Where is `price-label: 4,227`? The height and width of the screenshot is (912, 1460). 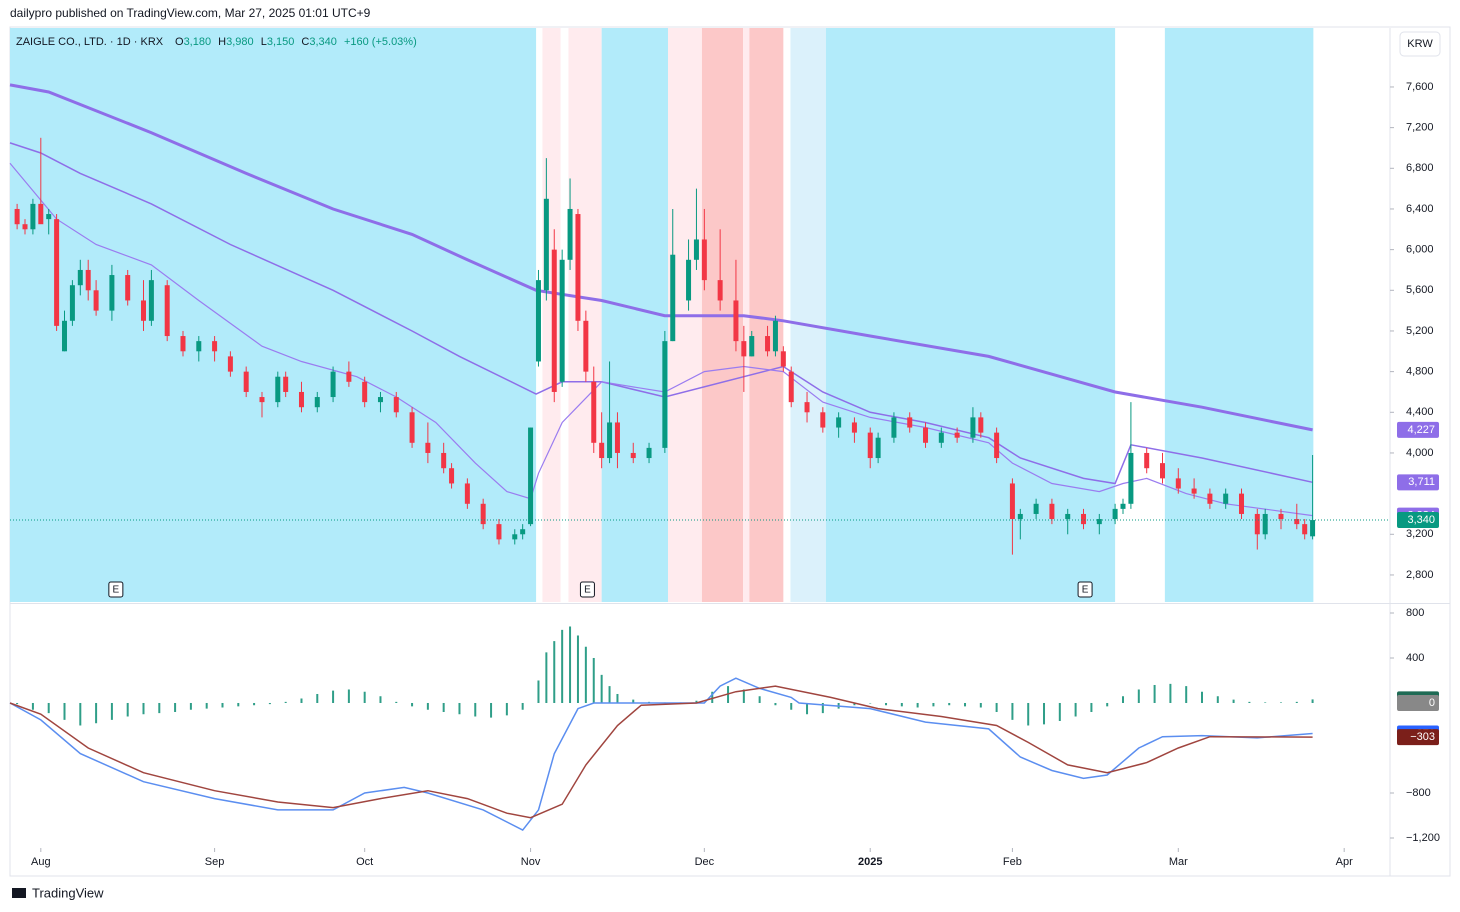
price-label: 4,227 is located at coordinates (1421, 430).